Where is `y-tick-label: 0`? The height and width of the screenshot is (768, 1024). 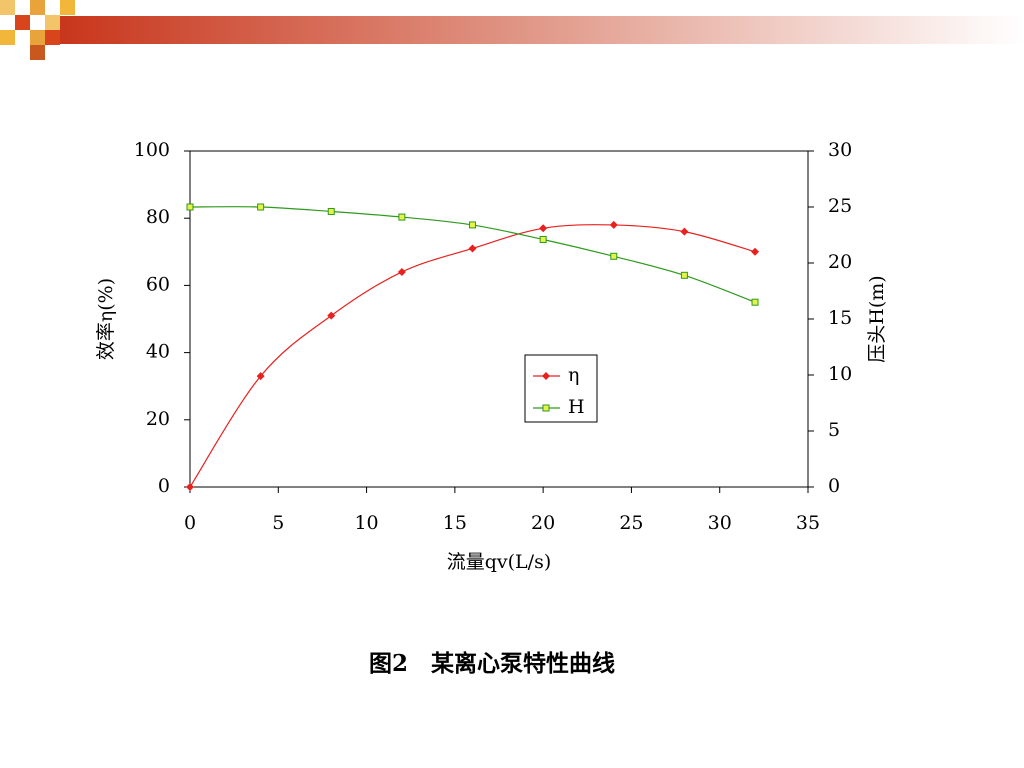 y-tick-label: 0 is located at coordinates (164, 486).